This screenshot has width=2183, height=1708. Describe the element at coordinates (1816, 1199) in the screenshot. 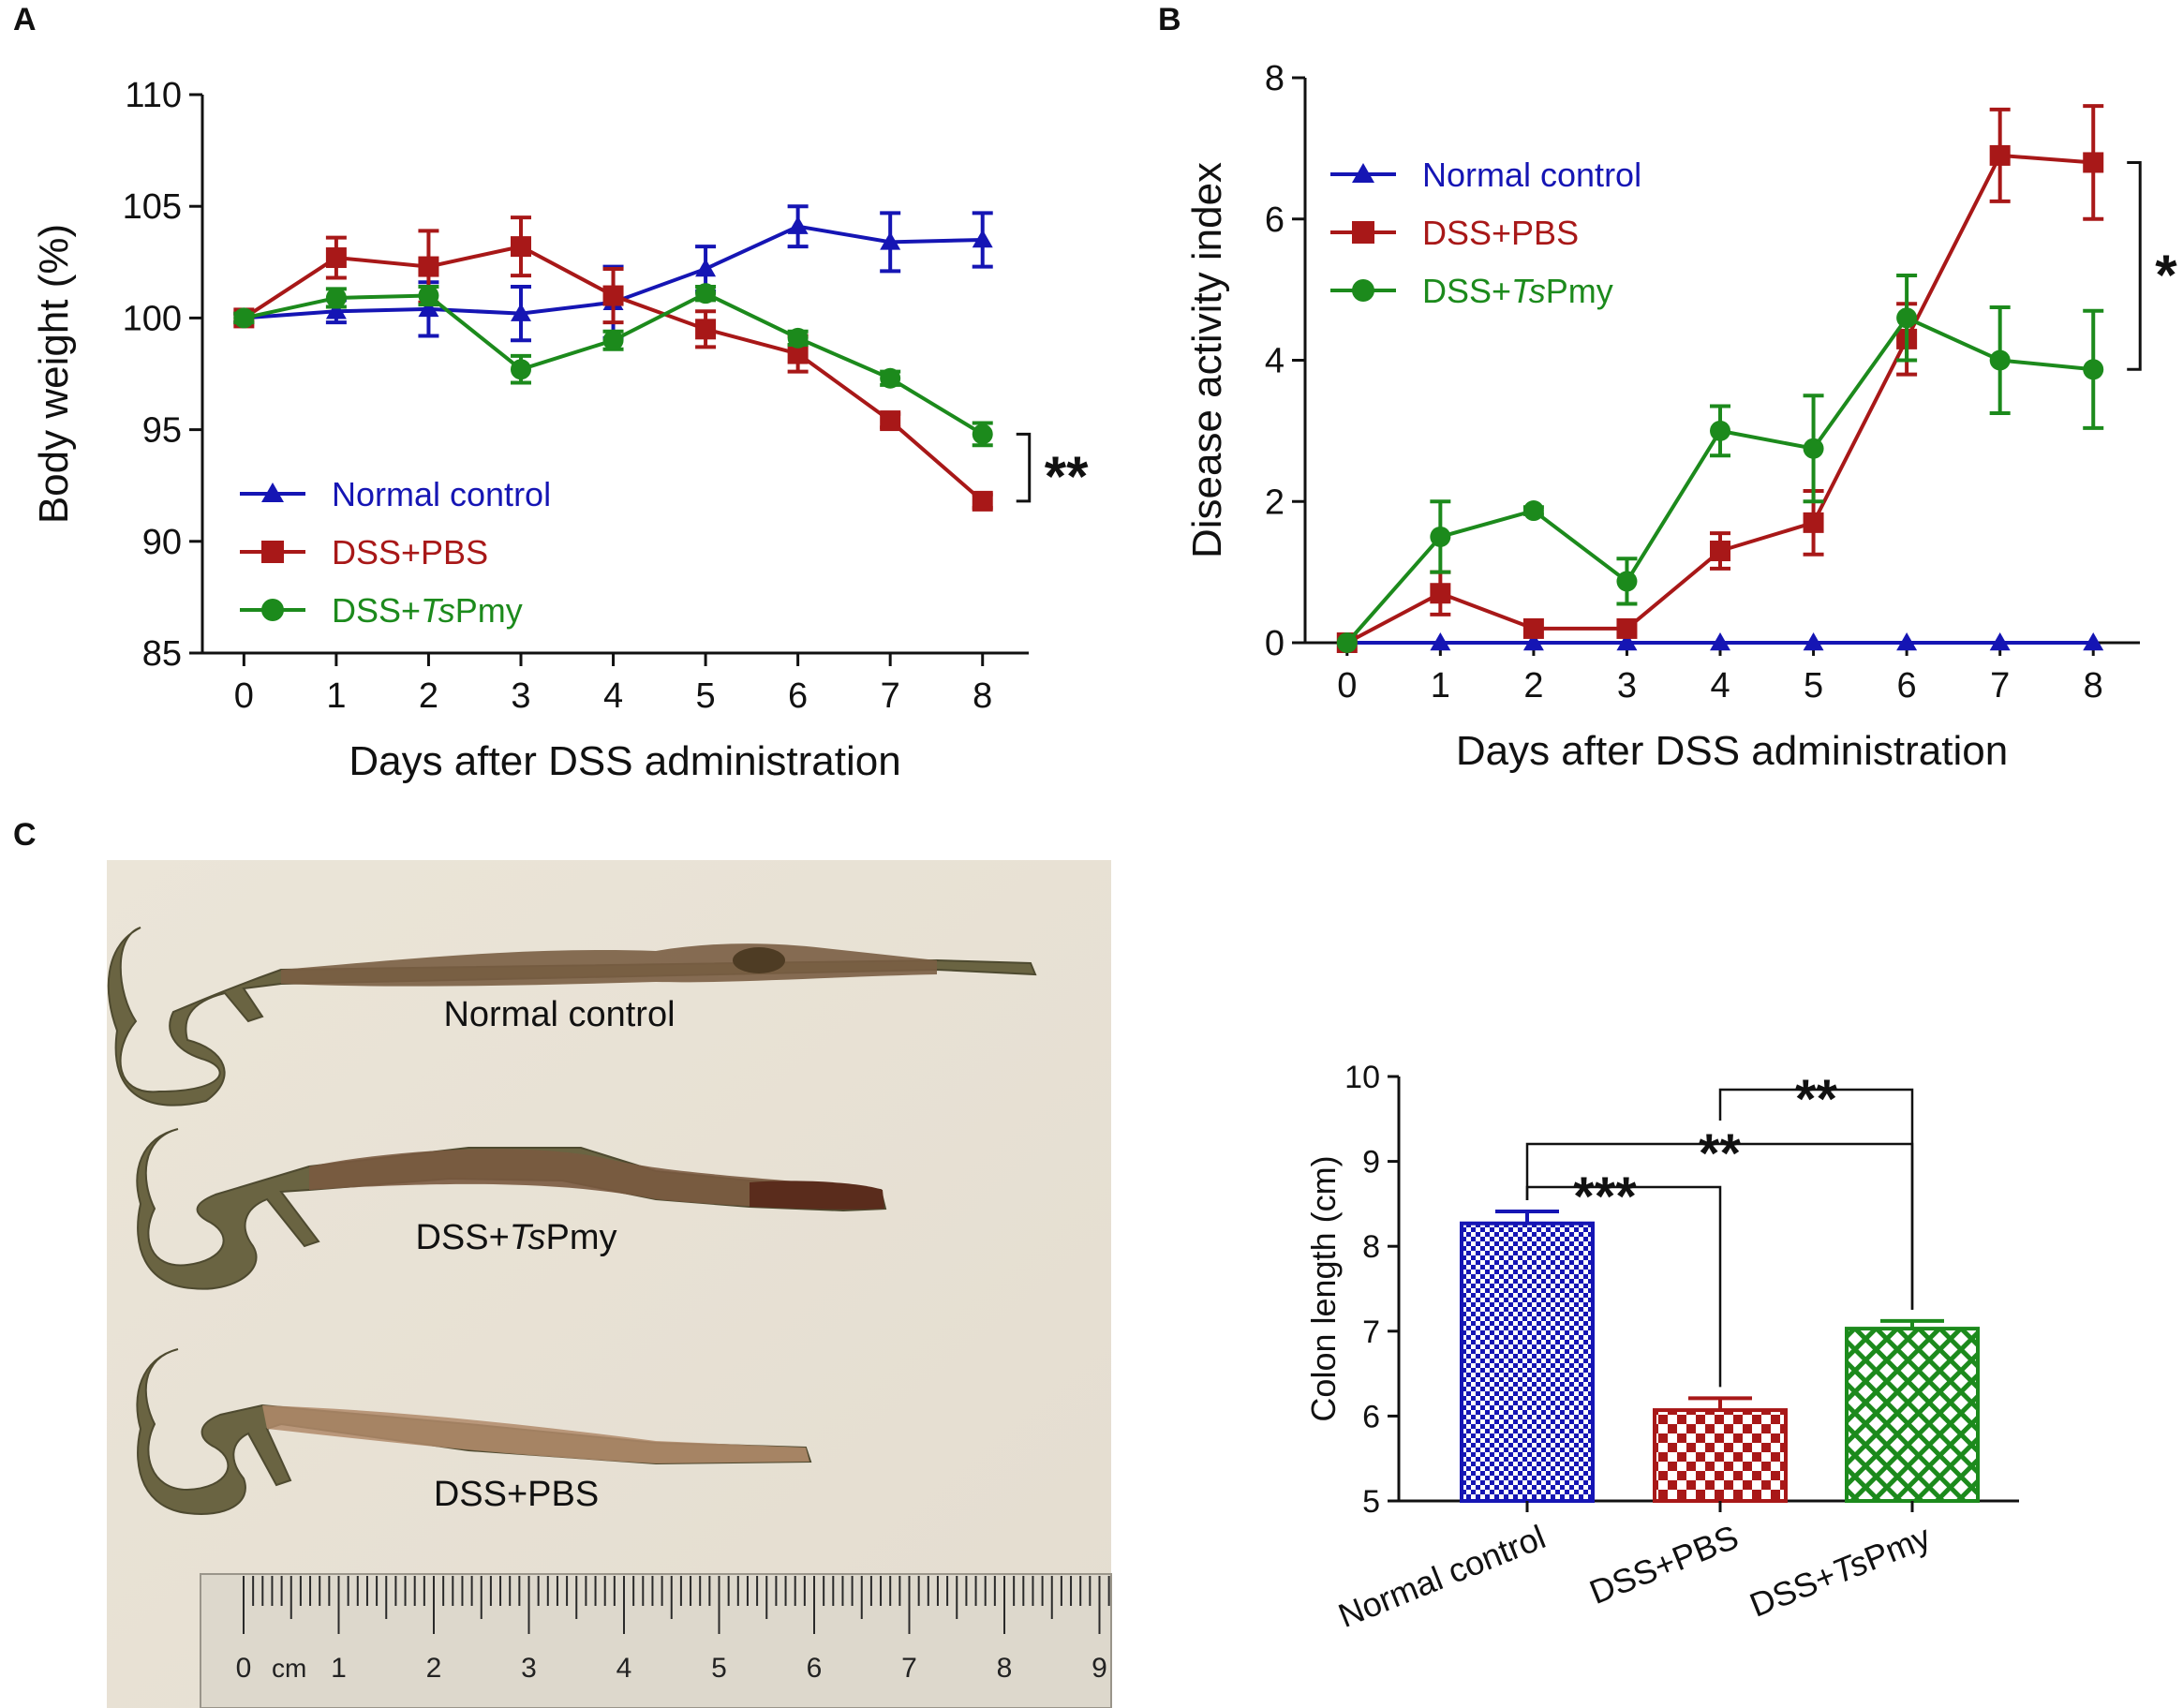

I see `significance-bracket` at that location.